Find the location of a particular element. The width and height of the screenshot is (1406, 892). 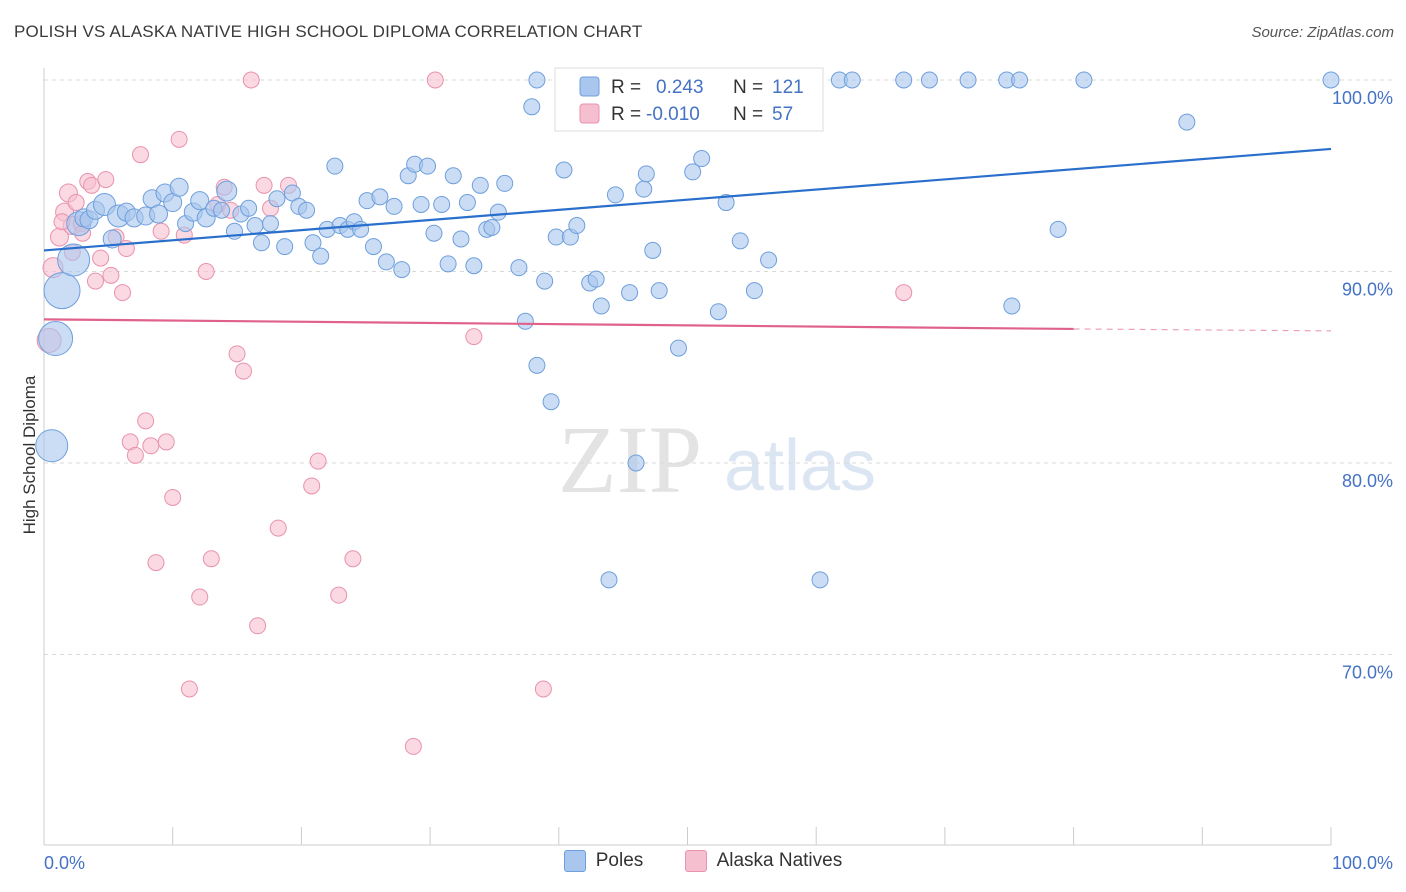

y-tick-label-70: 70.0% is located at coordinates (1367, 673).